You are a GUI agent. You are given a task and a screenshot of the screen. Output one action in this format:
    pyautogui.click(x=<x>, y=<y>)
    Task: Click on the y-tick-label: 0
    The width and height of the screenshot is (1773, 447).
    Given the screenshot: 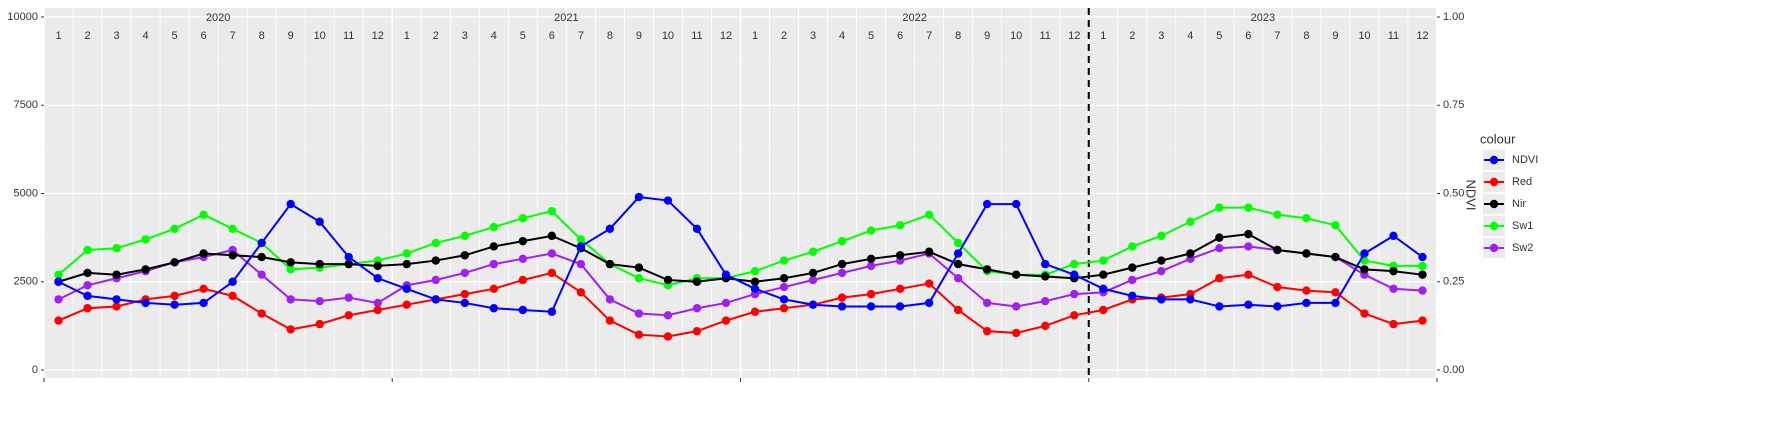 What is the action you would take?
    pyautogui.click(x=35, y=370)
    